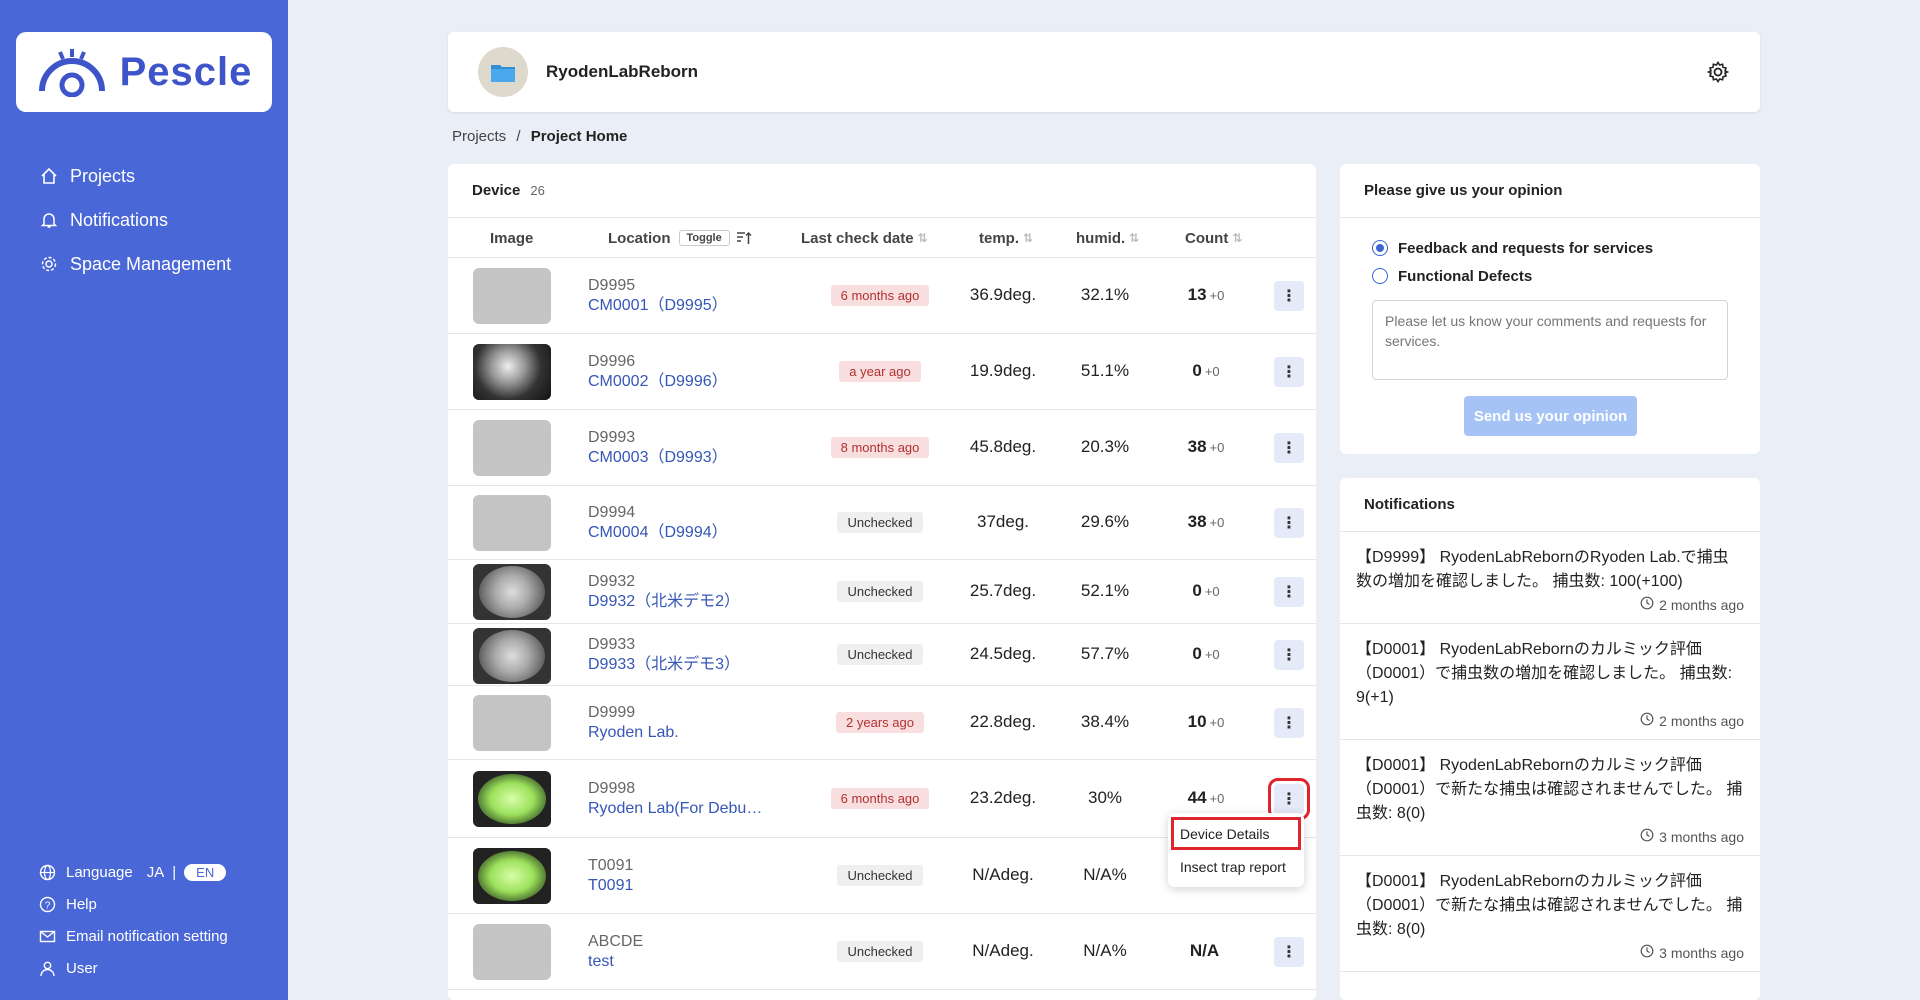 This screenshot has height=1000, width=1920. Describe the element at coordinates (882, 191) in the screenshot. I see `device-table-title: Device 26` at that location.